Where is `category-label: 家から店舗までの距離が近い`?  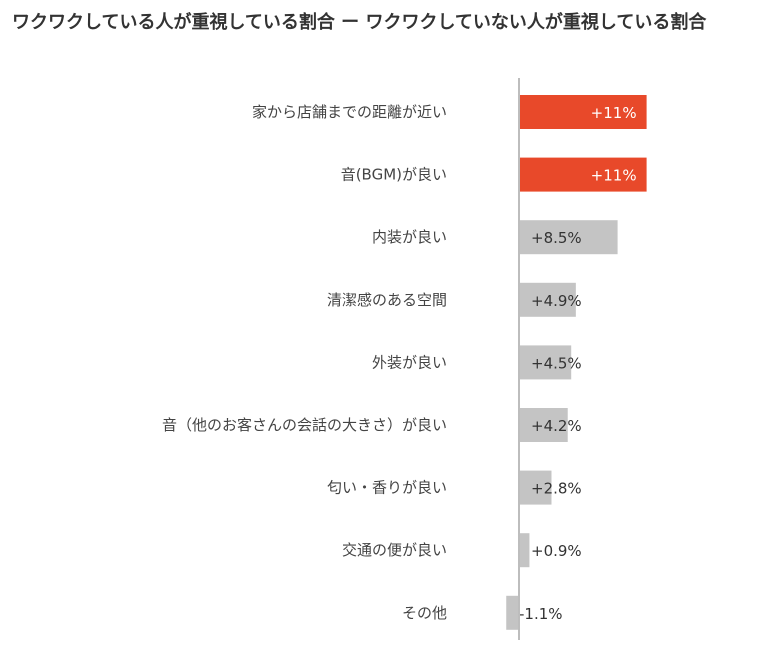
category-label: 家から店舗までの距離が近い is located at coordinates (349, 112).